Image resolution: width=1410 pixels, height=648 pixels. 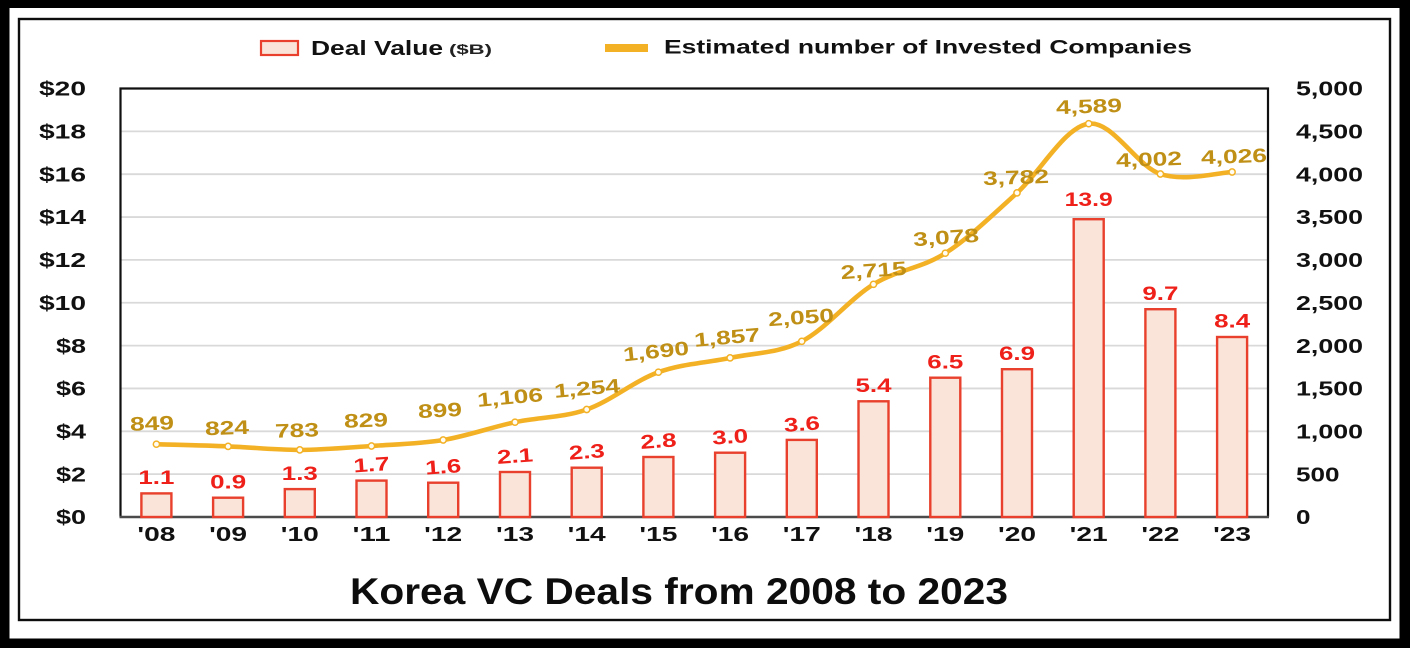 I want to click on svg-text: 1,500, so click(x=1329, y=390).